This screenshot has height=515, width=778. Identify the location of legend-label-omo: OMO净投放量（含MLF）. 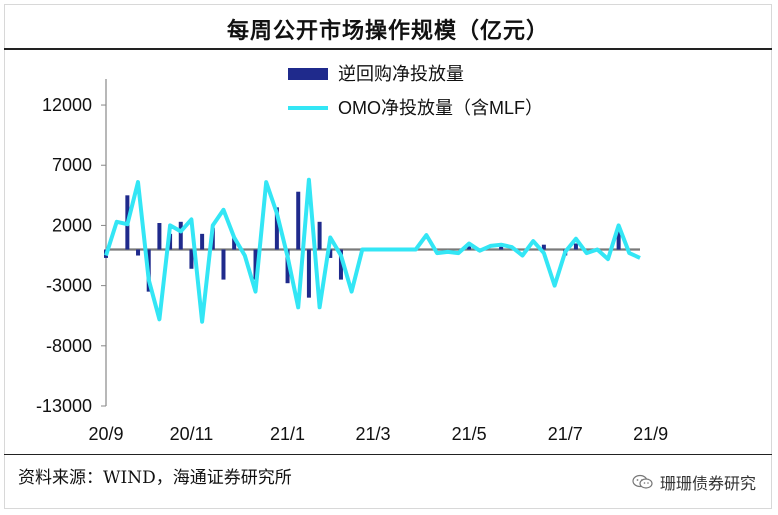
(440, 108).